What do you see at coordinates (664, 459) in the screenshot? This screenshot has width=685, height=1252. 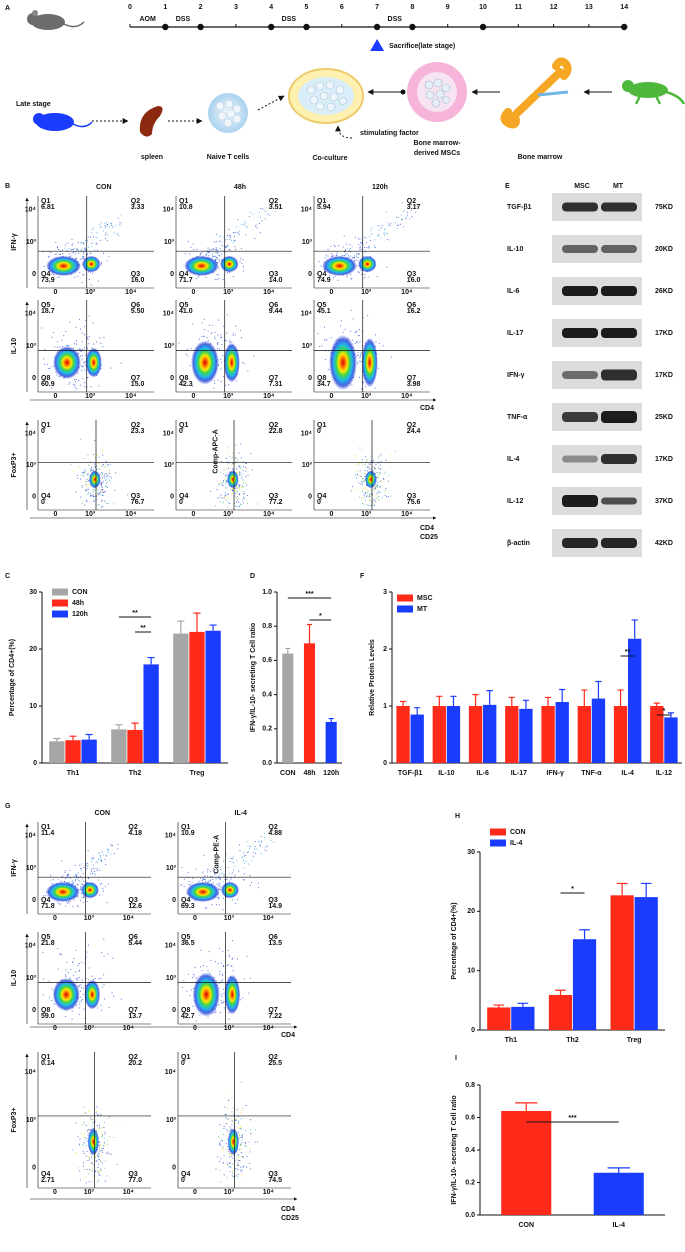 I see `size-label: 17KD` at bounding box center [664, 459].